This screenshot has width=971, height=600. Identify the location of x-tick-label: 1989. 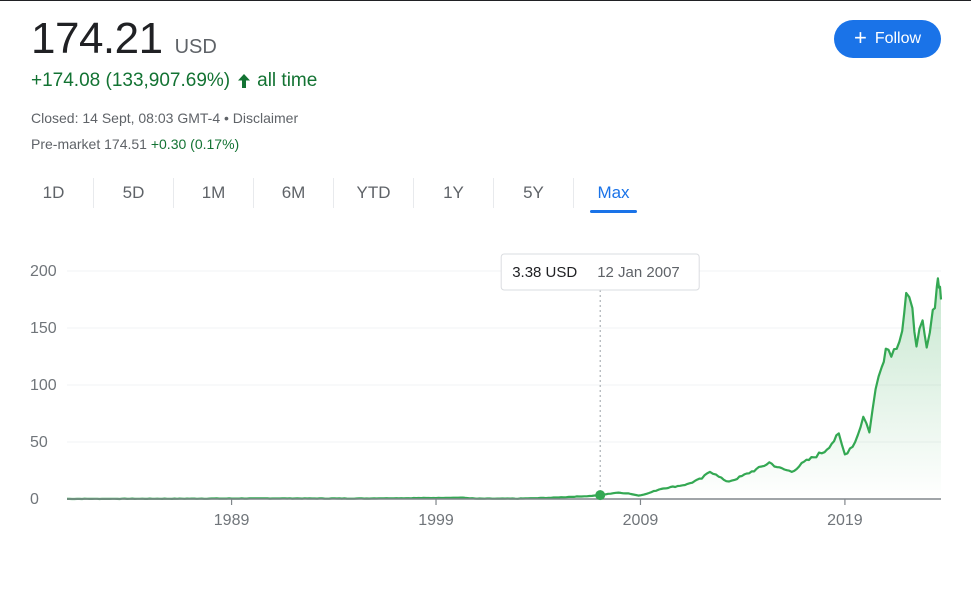
(232, 520).